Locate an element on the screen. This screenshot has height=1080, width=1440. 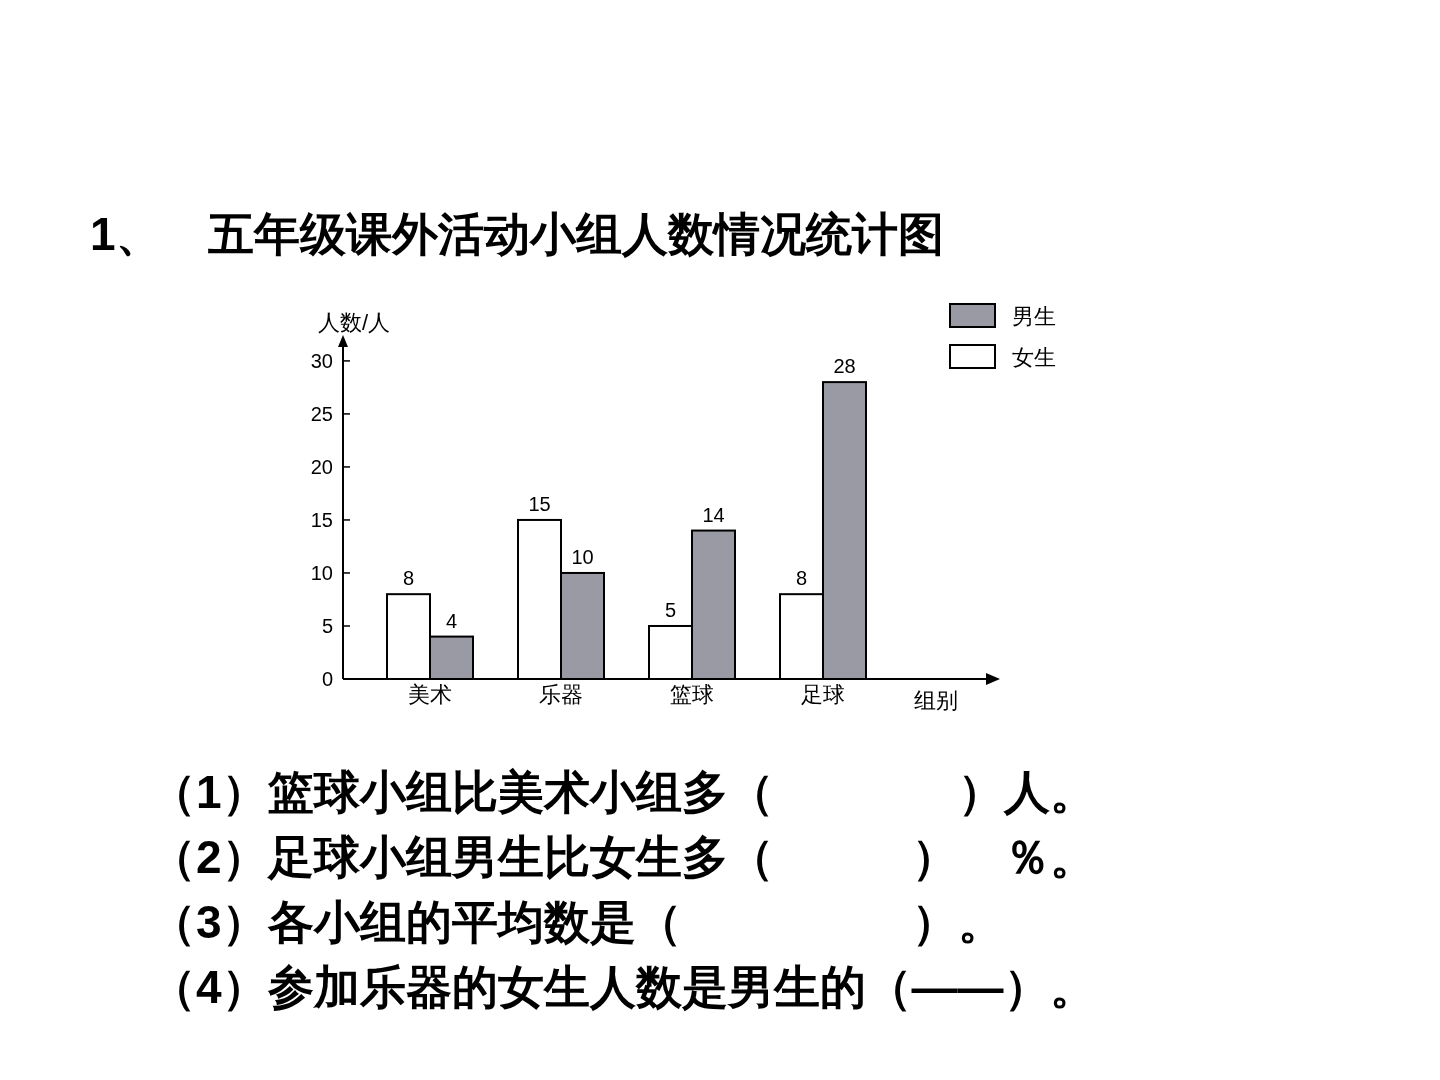
legend-label: 女生 is located at coordinates (1034, 357).